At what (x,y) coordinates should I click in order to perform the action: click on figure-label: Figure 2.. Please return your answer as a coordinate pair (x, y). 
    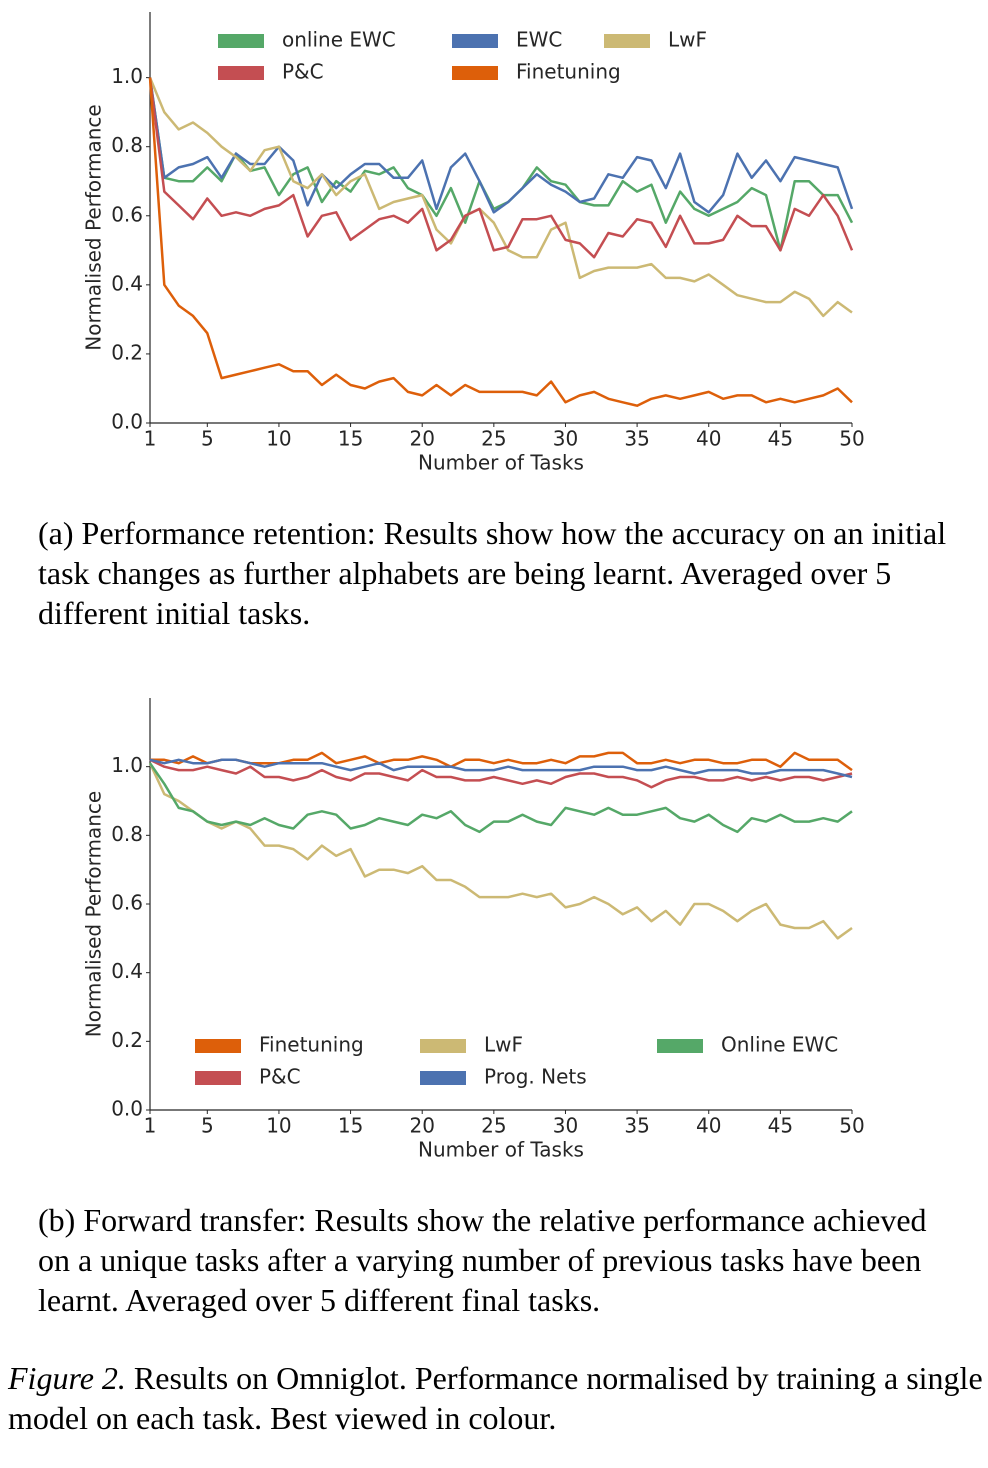
    Looking at the image, I should click on (67, 1378).